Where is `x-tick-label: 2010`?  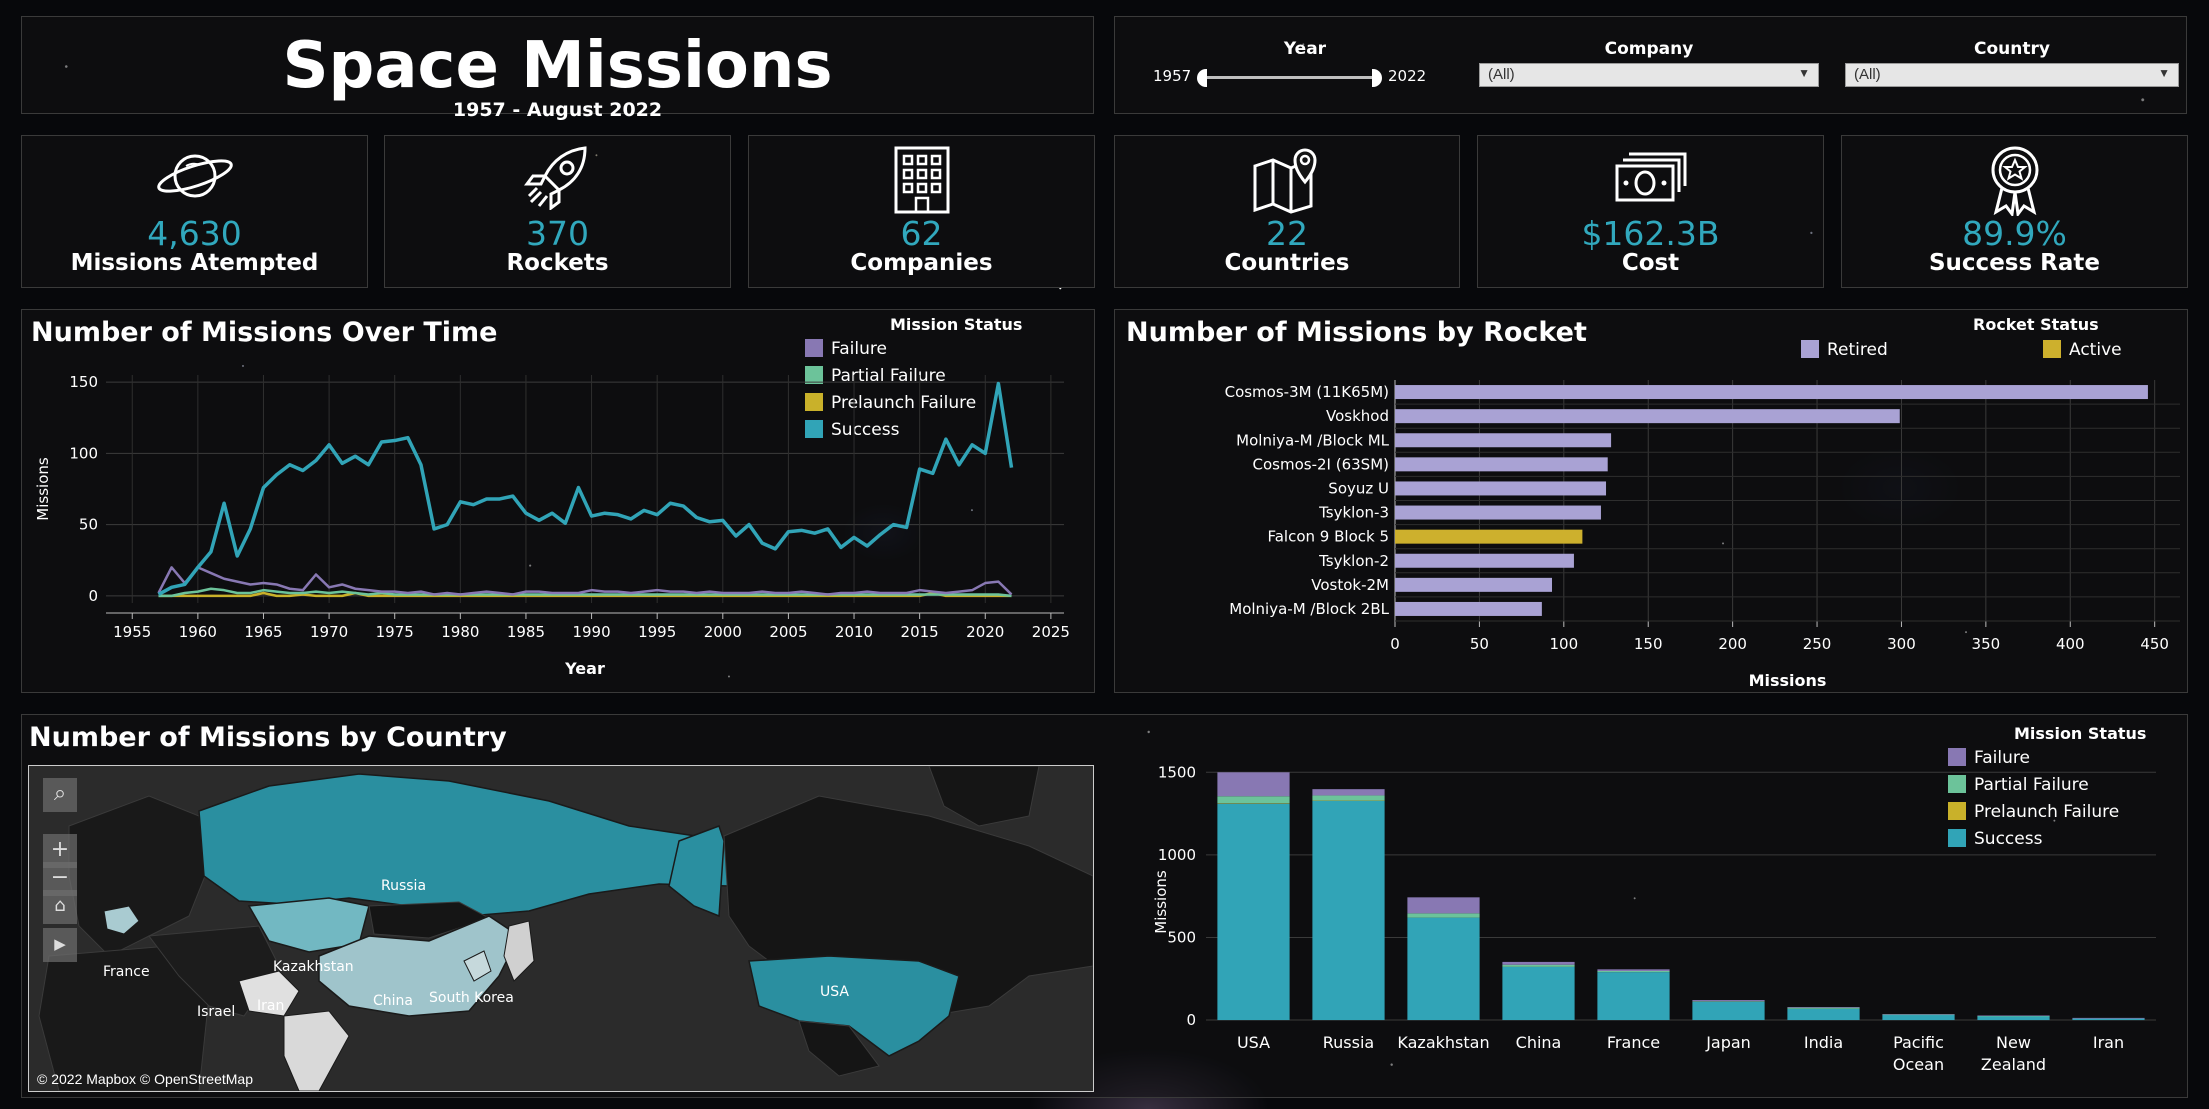 x-tick-label: 2010 is located at coordinates (854, 632).